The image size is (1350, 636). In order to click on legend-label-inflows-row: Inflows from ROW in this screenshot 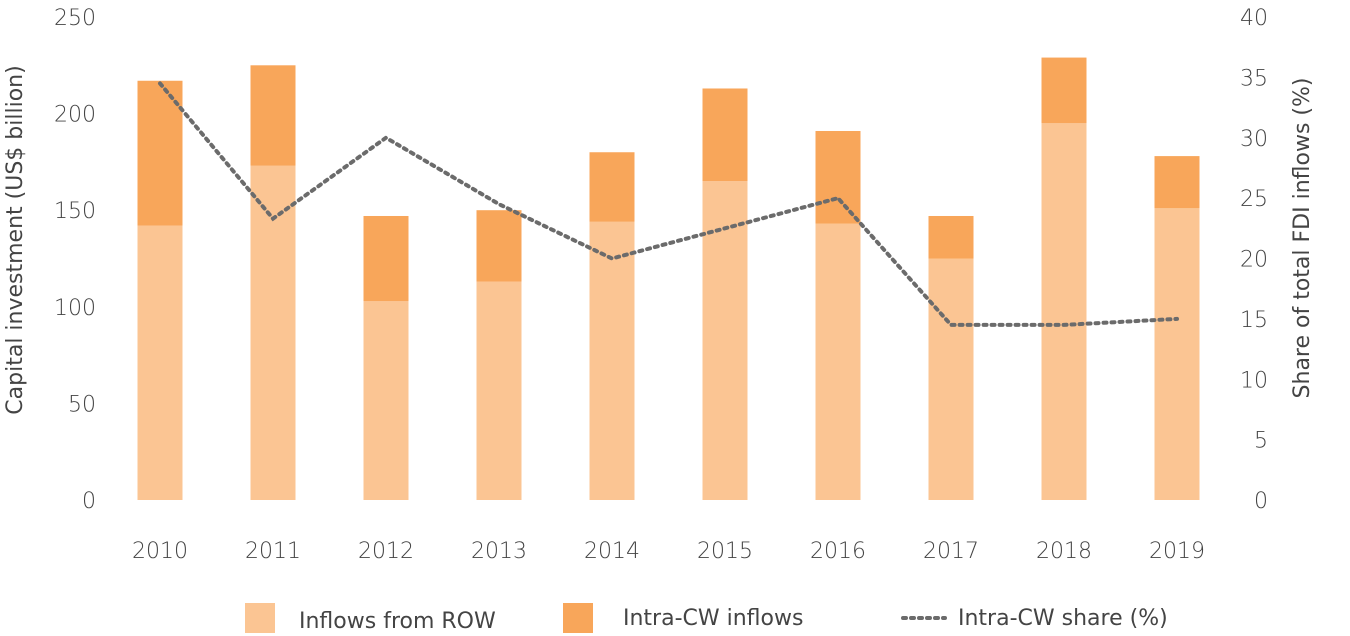, I will do `click(397, 621)`.